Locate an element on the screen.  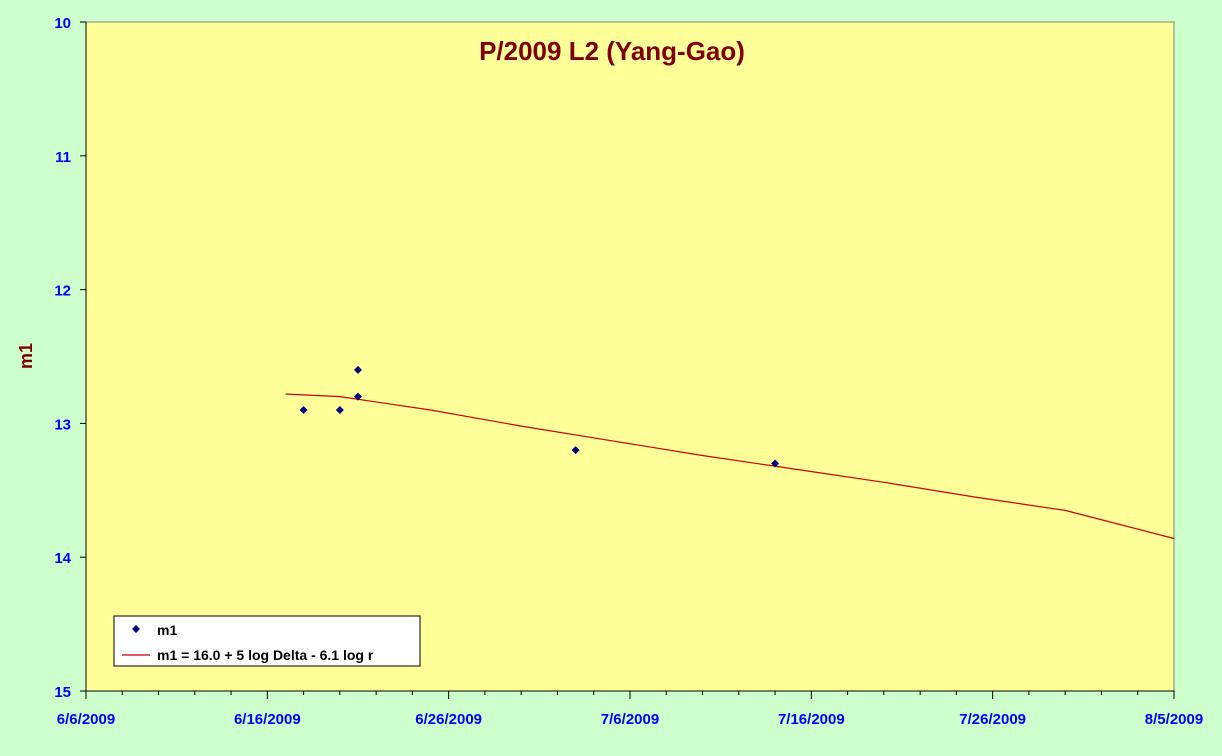
x-tick-label: 7/16/2009 is located at coordinates (811, 719).